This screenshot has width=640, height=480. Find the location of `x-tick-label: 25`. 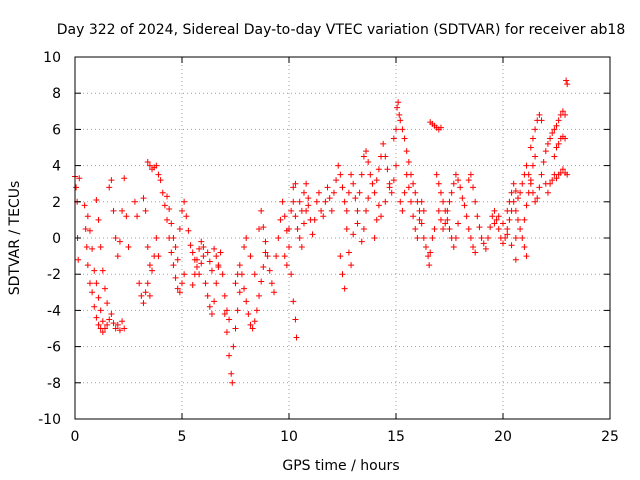

x-tick-label: 25 is located at coordinates (610, 437).